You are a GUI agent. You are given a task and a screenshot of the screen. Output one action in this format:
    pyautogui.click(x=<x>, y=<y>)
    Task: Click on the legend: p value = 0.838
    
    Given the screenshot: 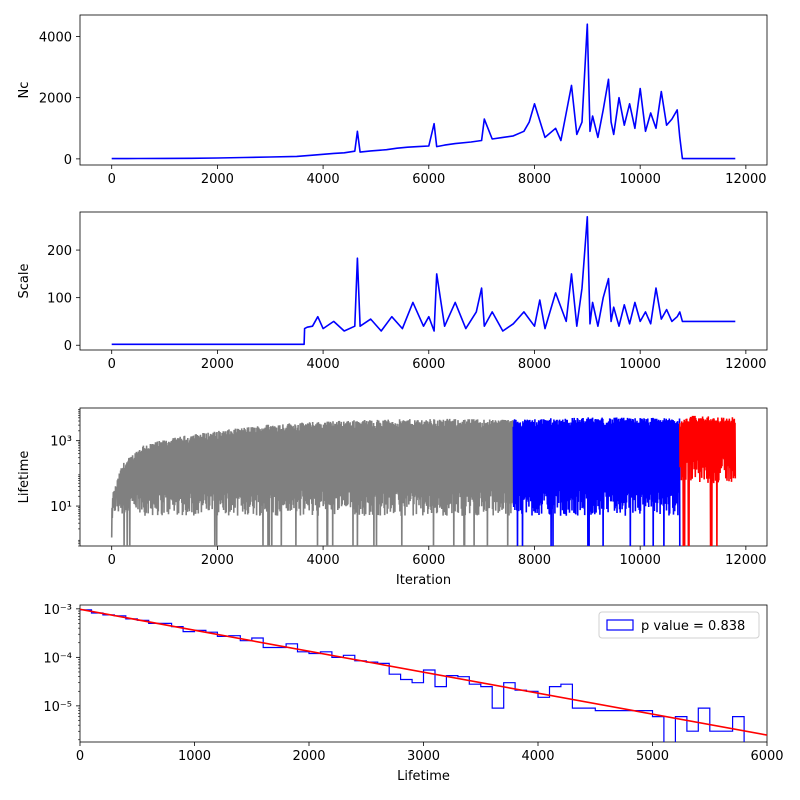 What is the action you would take?
    pyautogui.click(x=679, y=625)
    